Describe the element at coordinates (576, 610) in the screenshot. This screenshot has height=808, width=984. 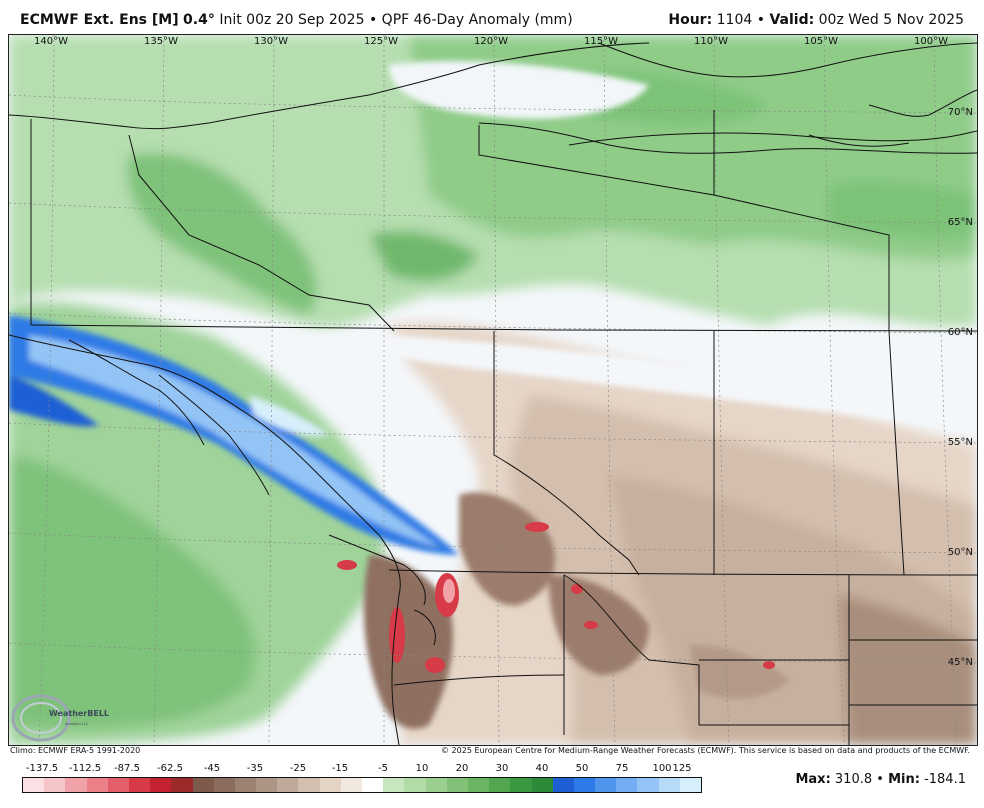
I see `strong-dry-patches` at that location.